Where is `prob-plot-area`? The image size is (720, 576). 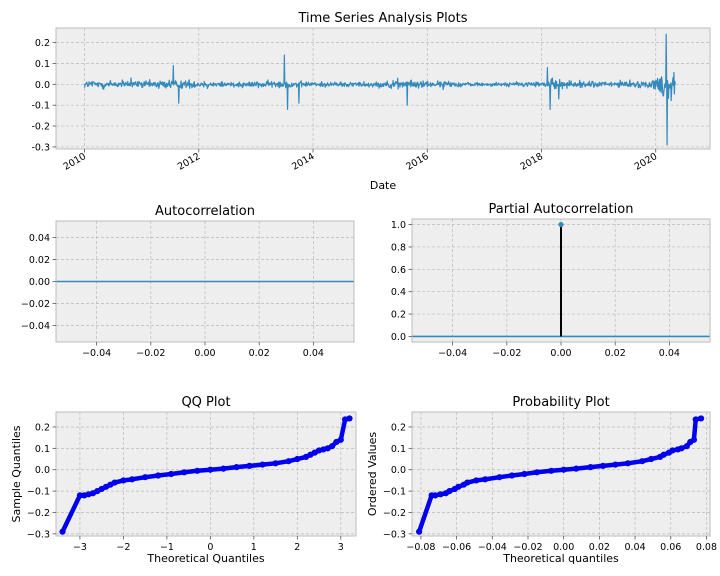 prob-plot-area is located at coordinates (561, 474).